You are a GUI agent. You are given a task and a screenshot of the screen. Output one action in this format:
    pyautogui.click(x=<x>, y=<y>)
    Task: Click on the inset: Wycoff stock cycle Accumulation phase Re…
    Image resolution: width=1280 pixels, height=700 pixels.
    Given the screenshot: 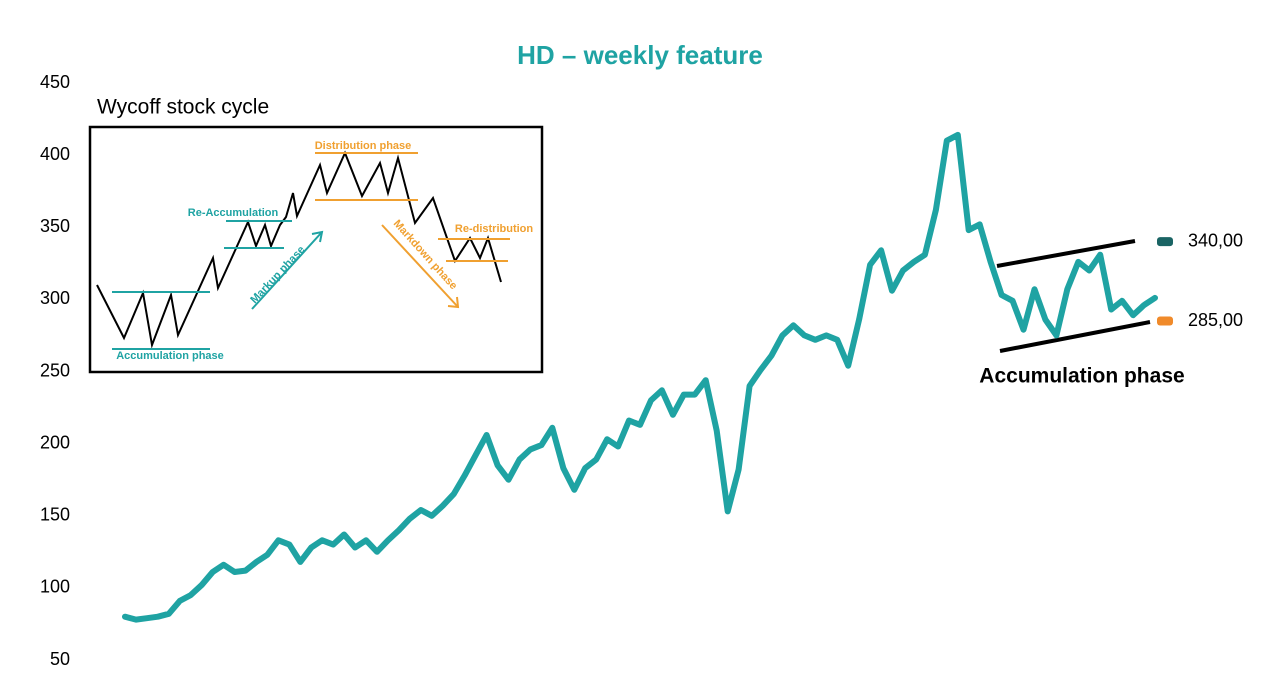 What is the action you would take?
    pyautogui.click(x=316, y=235)
    